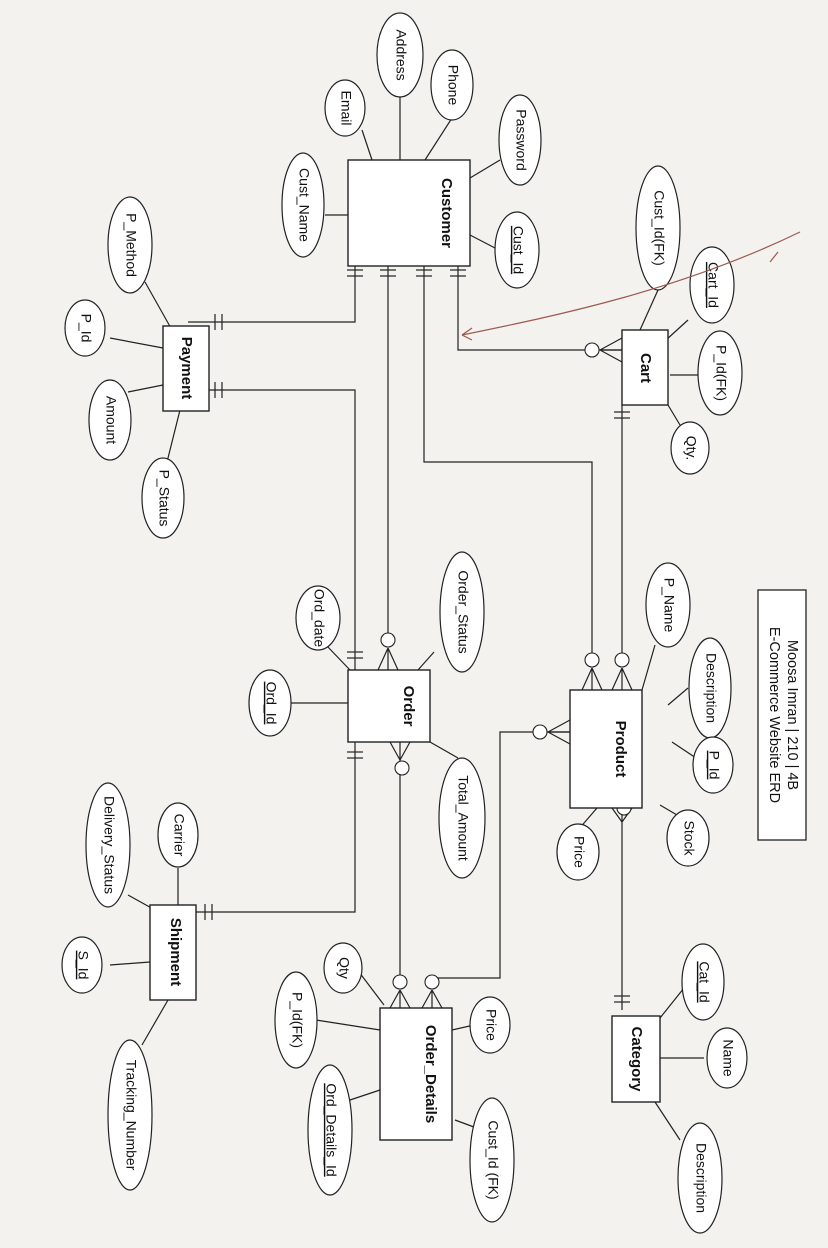  Describe the element at coordinates (792, 715) in the screenshot. I see `title-line-1: Moosa Imran | 210 | 4B` at that location.